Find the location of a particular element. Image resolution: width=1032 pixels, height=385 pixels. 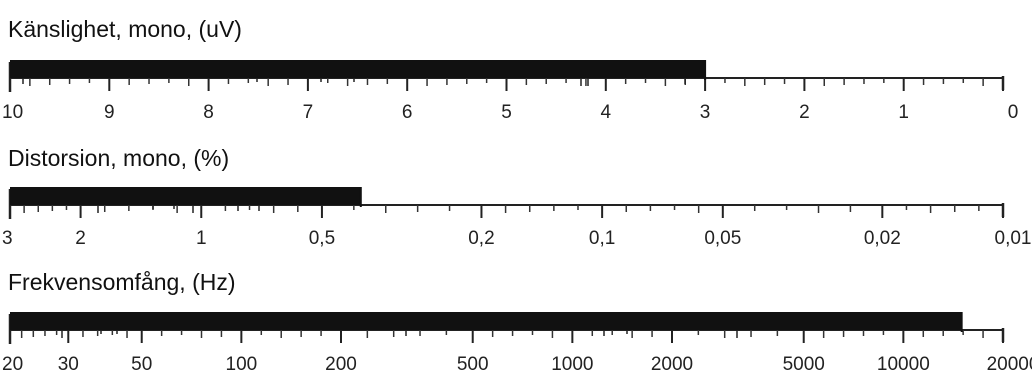

tick-label: 50 is located at coordinates (141, 364).